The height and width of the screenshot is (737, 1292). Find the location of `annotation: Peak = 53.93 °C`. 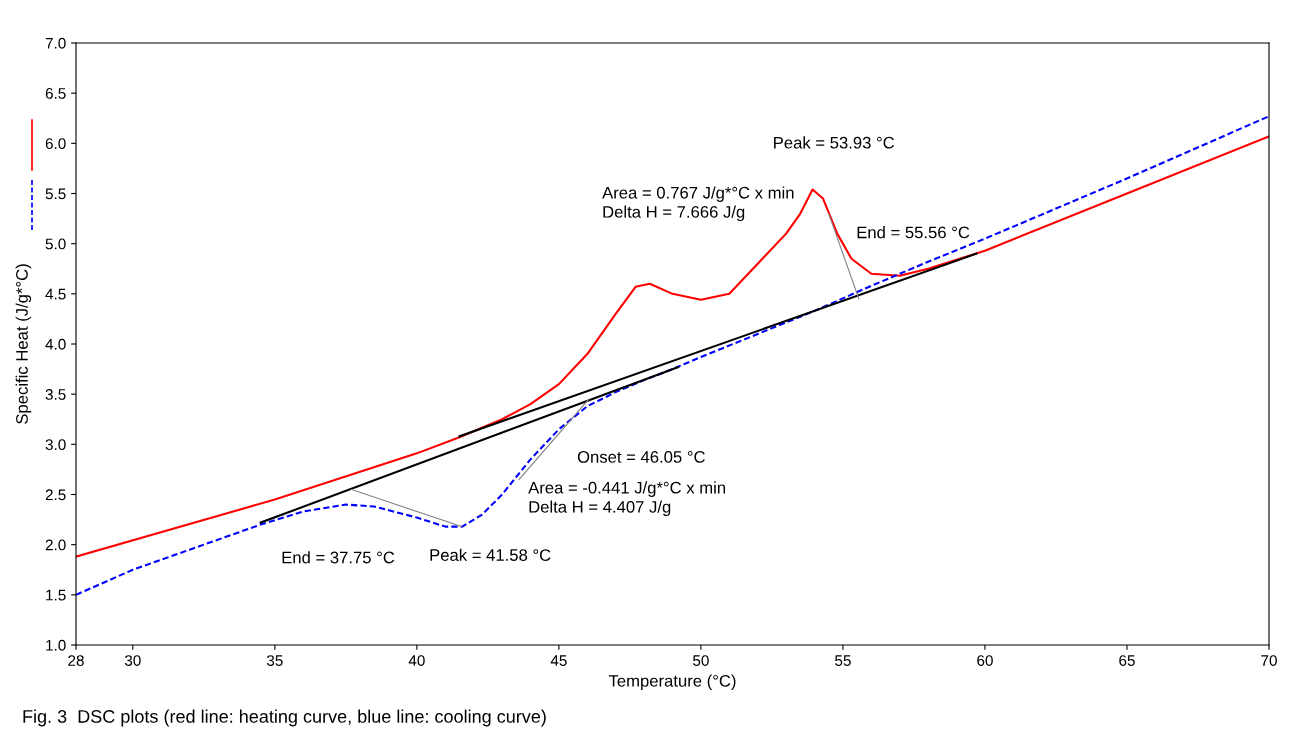

annotation: Peak = 53.93 °C is located at coordinates (834, 142).